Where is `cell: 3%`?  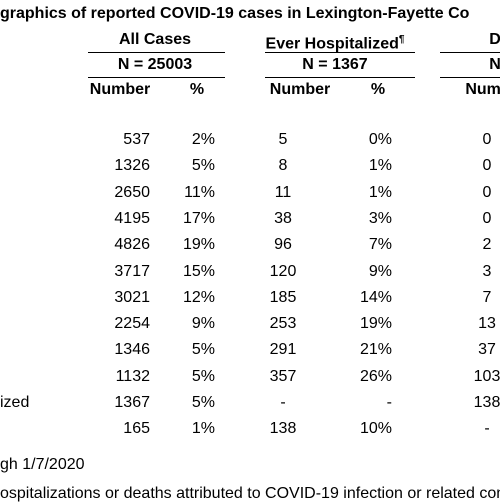 cell: 3% is located at coordinates (380, 218).